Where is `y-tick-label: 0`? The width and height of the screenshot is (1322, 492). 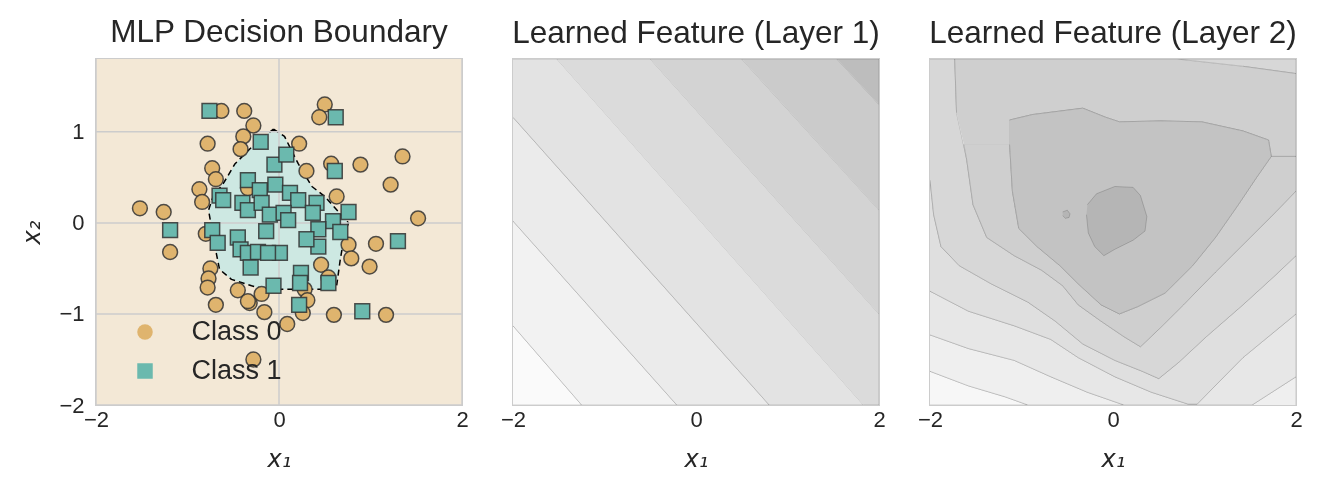
y-tick-label: 0 is located at coordinates (78, 223).